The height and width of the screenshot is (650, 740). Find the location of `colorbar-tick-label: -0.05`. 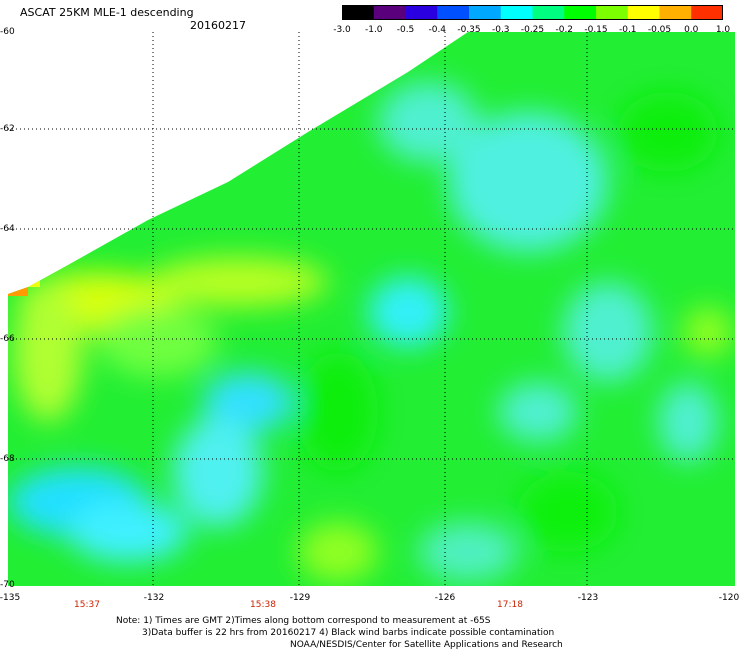

colorbar-tick-label: -0.05 is located at coordinates (659, 30).